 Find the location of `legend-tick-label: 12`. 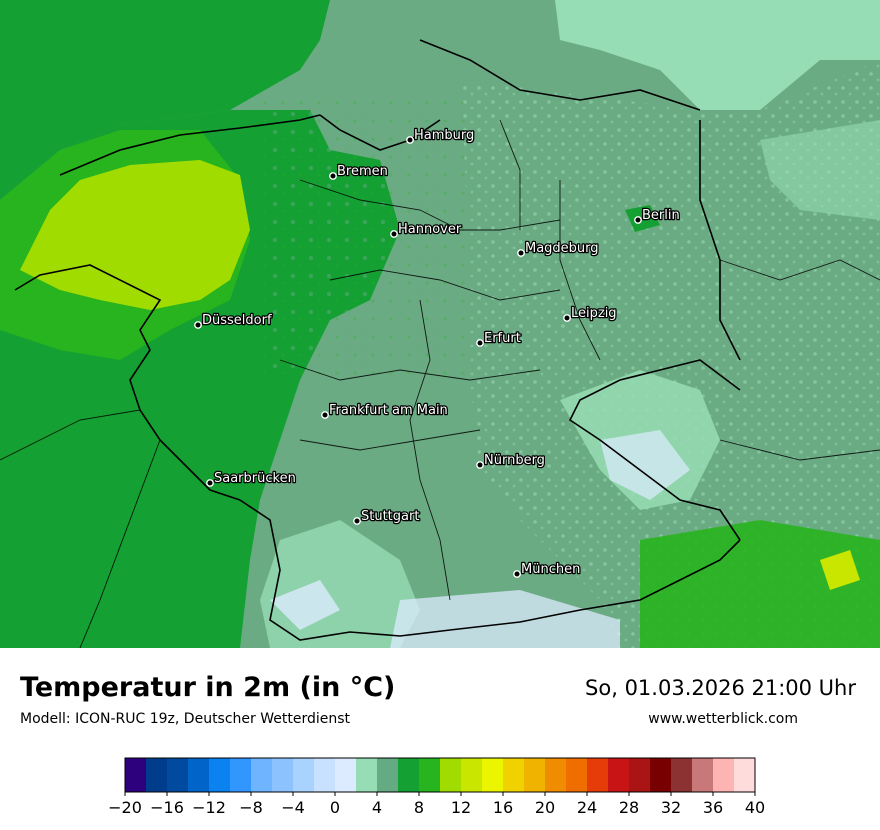

legend-tick-label: 12 is located at coordinates (461, 807).